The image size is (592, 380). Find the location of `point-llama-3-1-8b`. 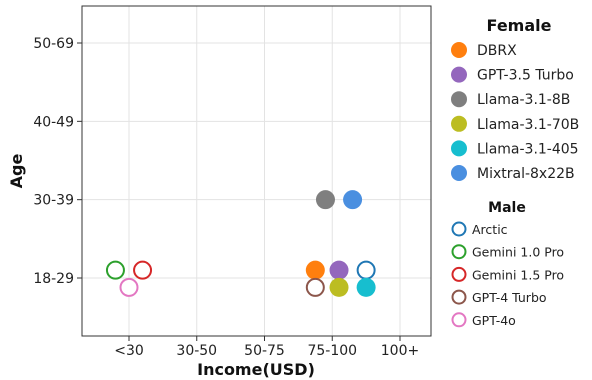

point-llama-3-1-8b is located at coordinates (325, 200).